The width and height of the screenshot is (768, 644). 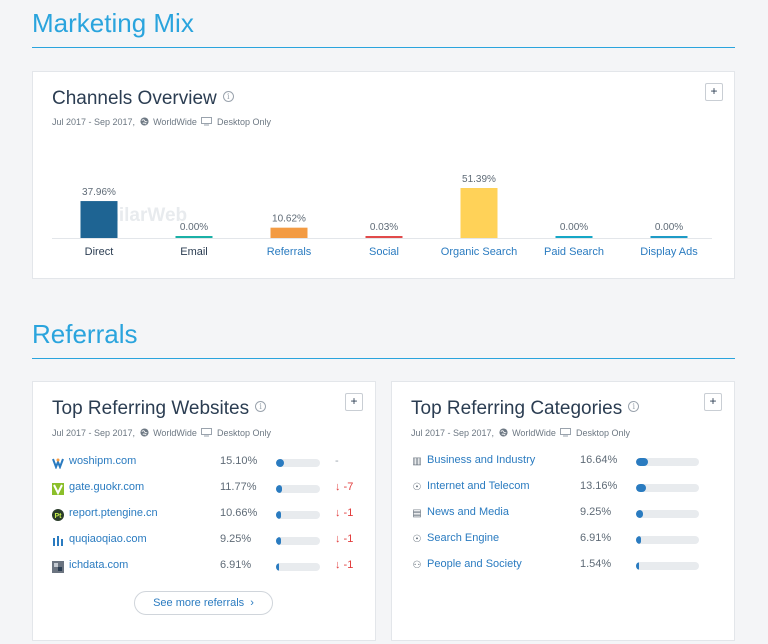 What do you see at coordinates (566, 566) in the screenshot?
I see `category-row: ⚇ People and Society 1.54%` at bounding box center [566, 566].